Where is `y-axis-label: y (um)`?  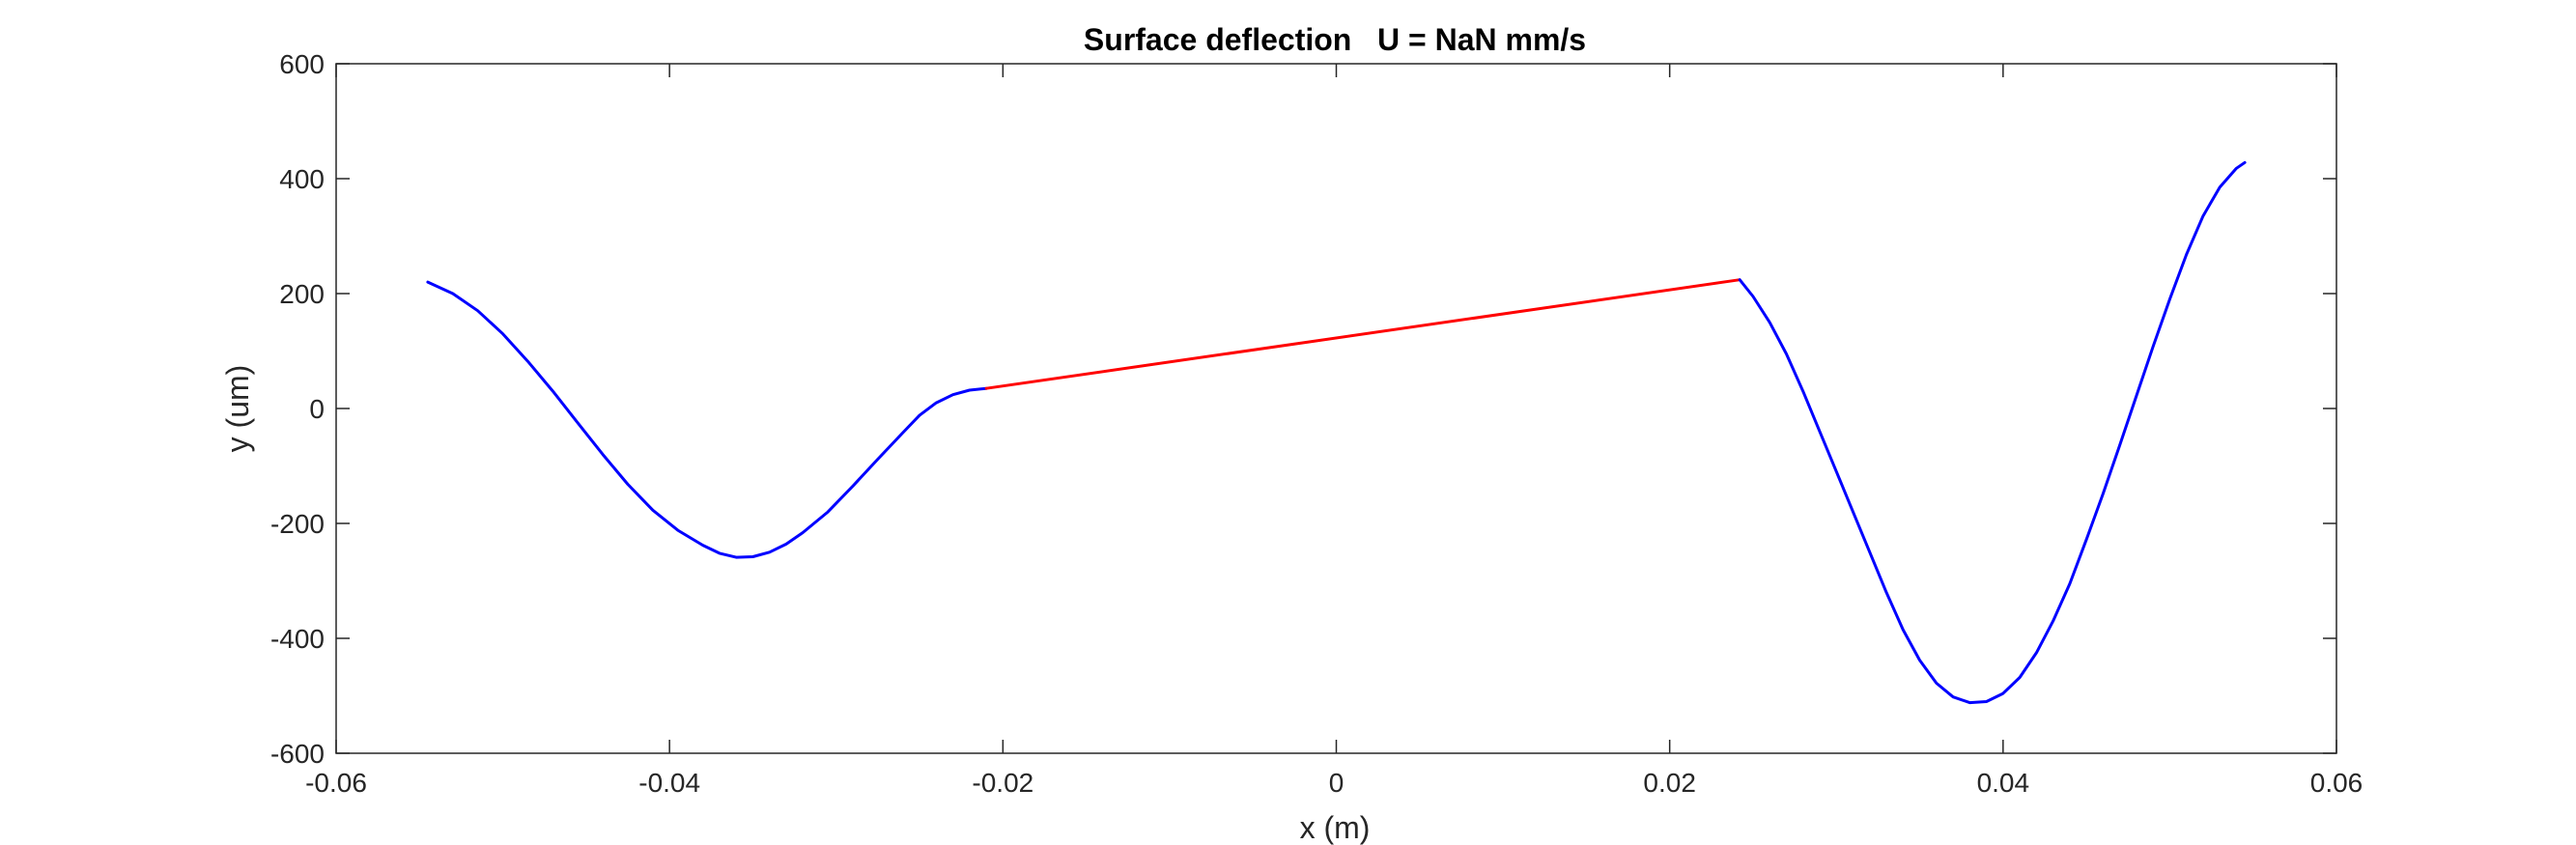 y-axis-label: y (um) is located at coordinates (237, 409).